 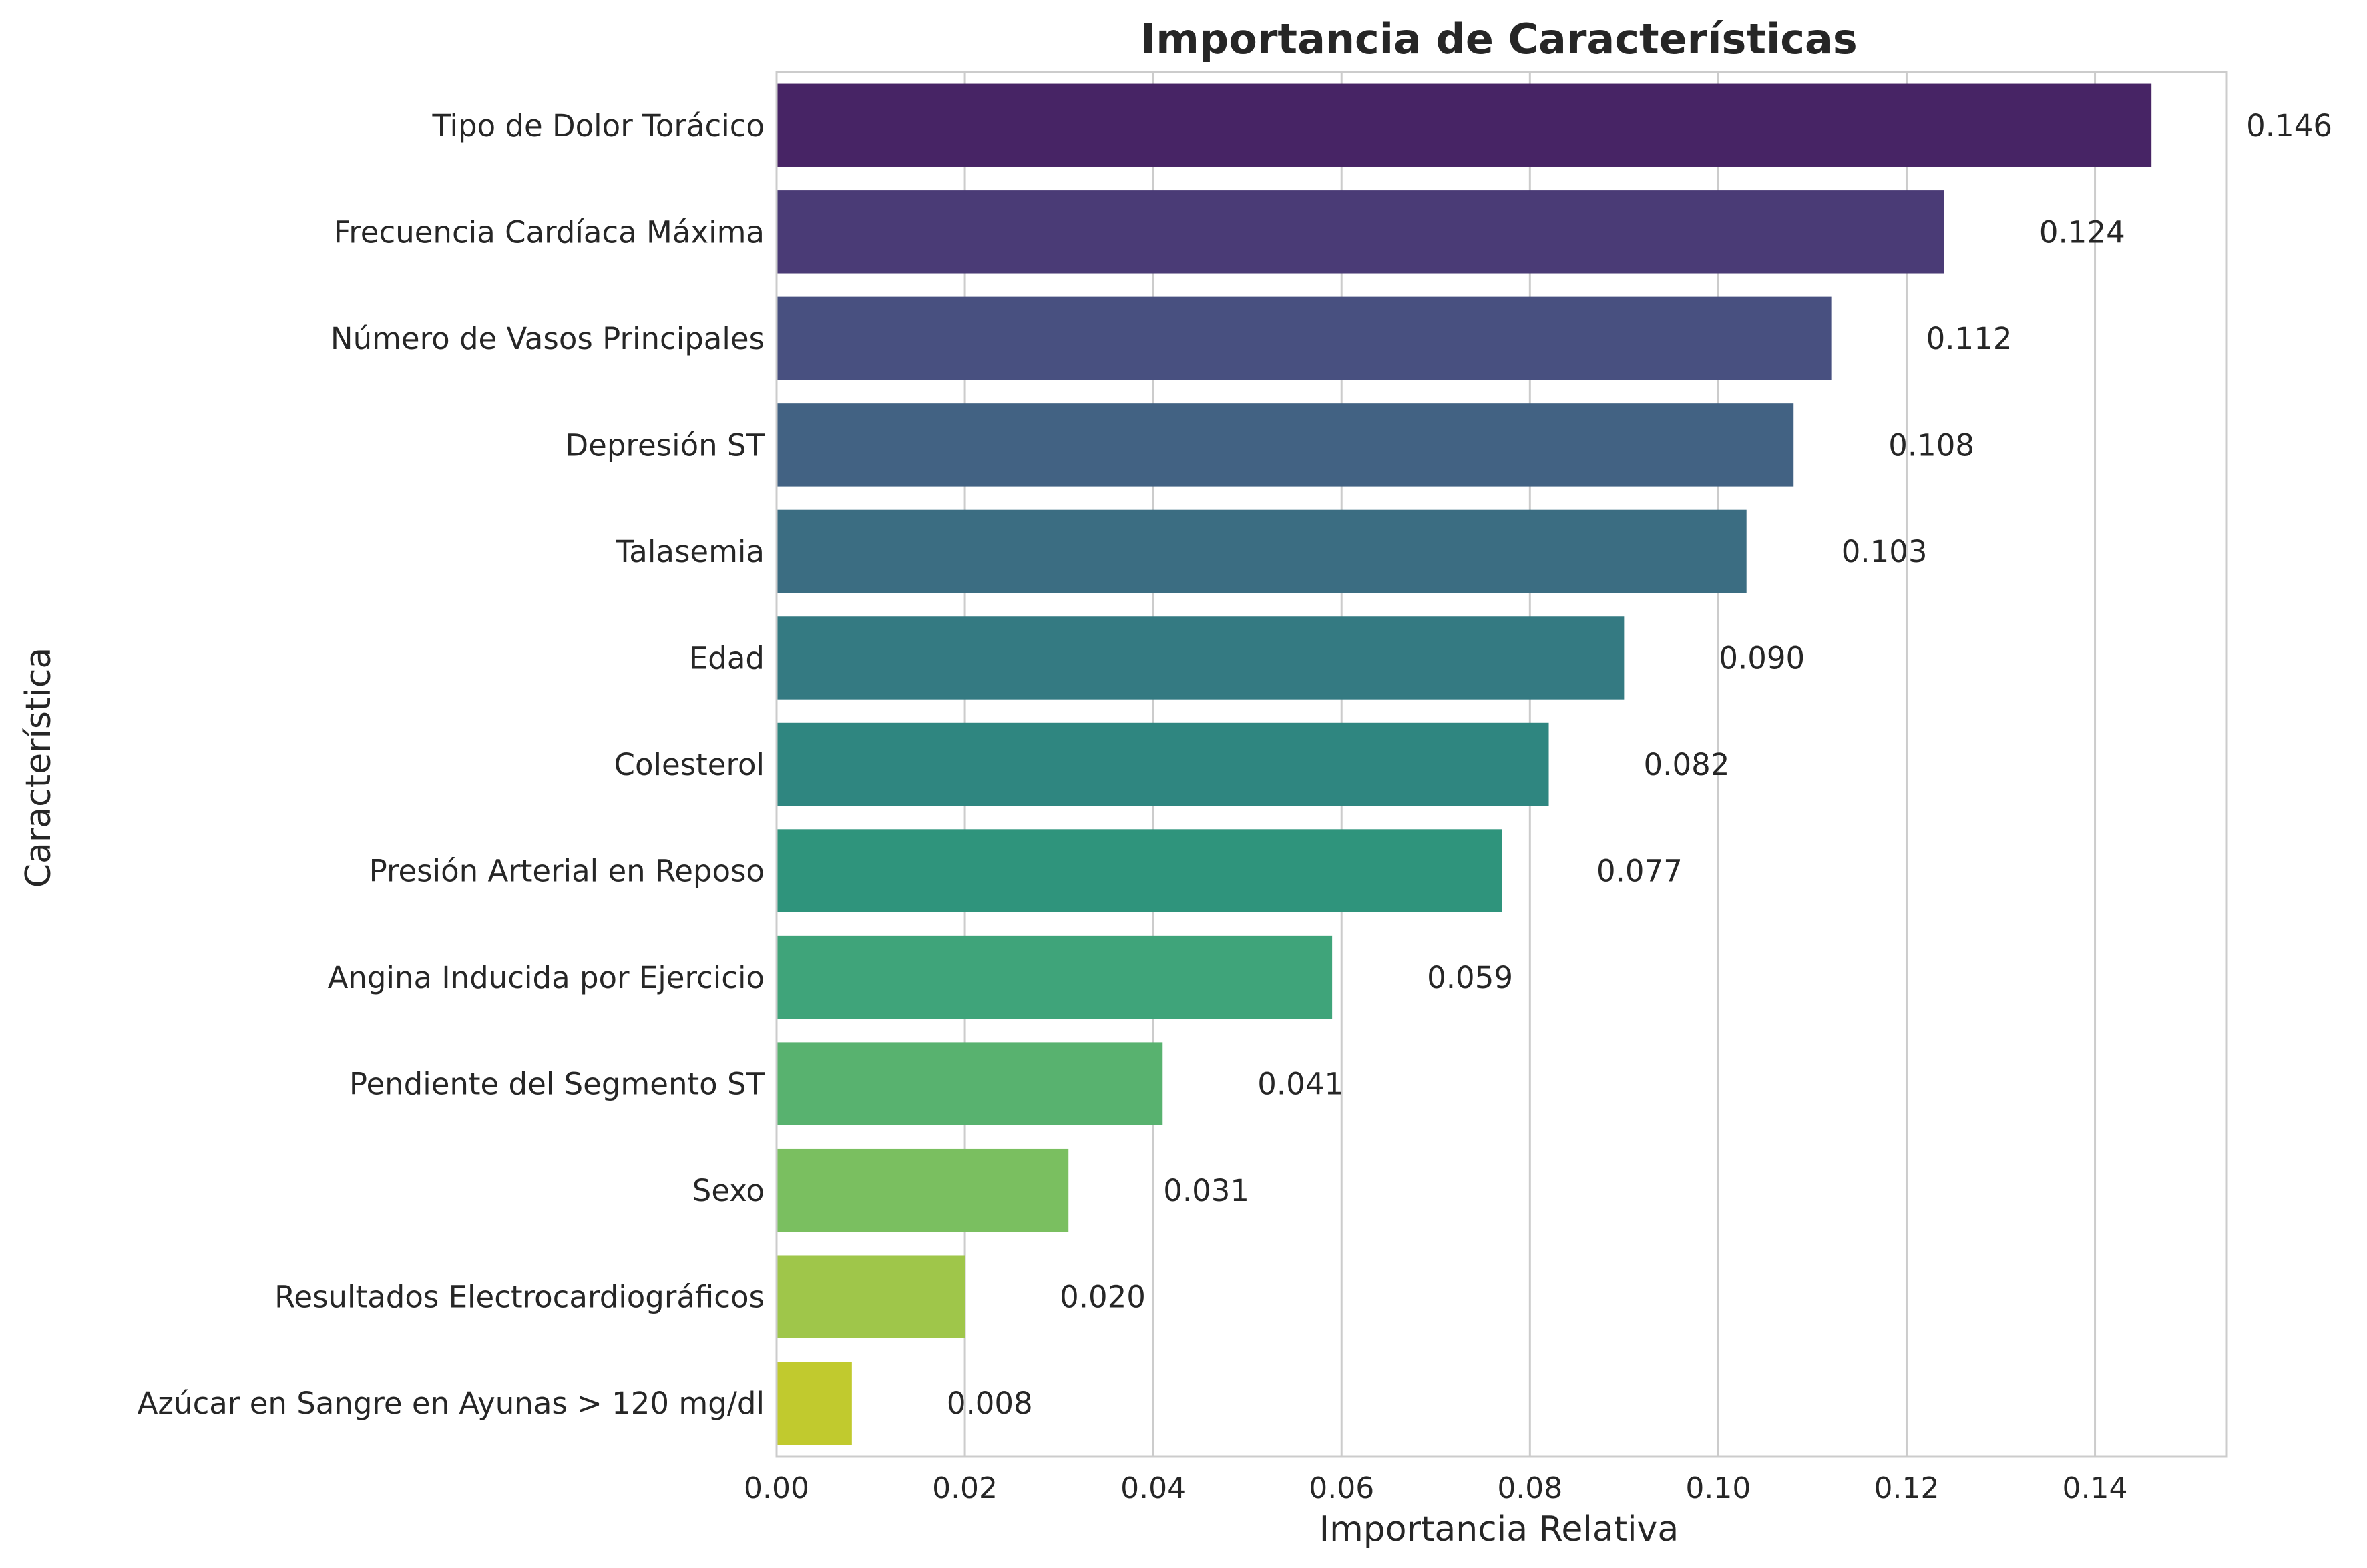 I want to click on value-label: 0.090, so click(x=1762, y=658).